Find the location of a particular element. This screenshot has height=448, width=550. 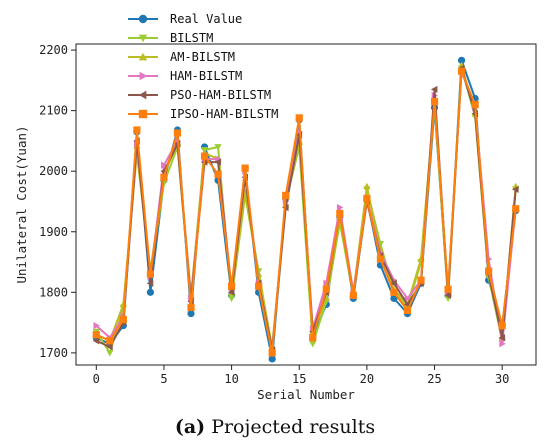

x-axis-label: Serial Number is located at coordinates (306, 394).